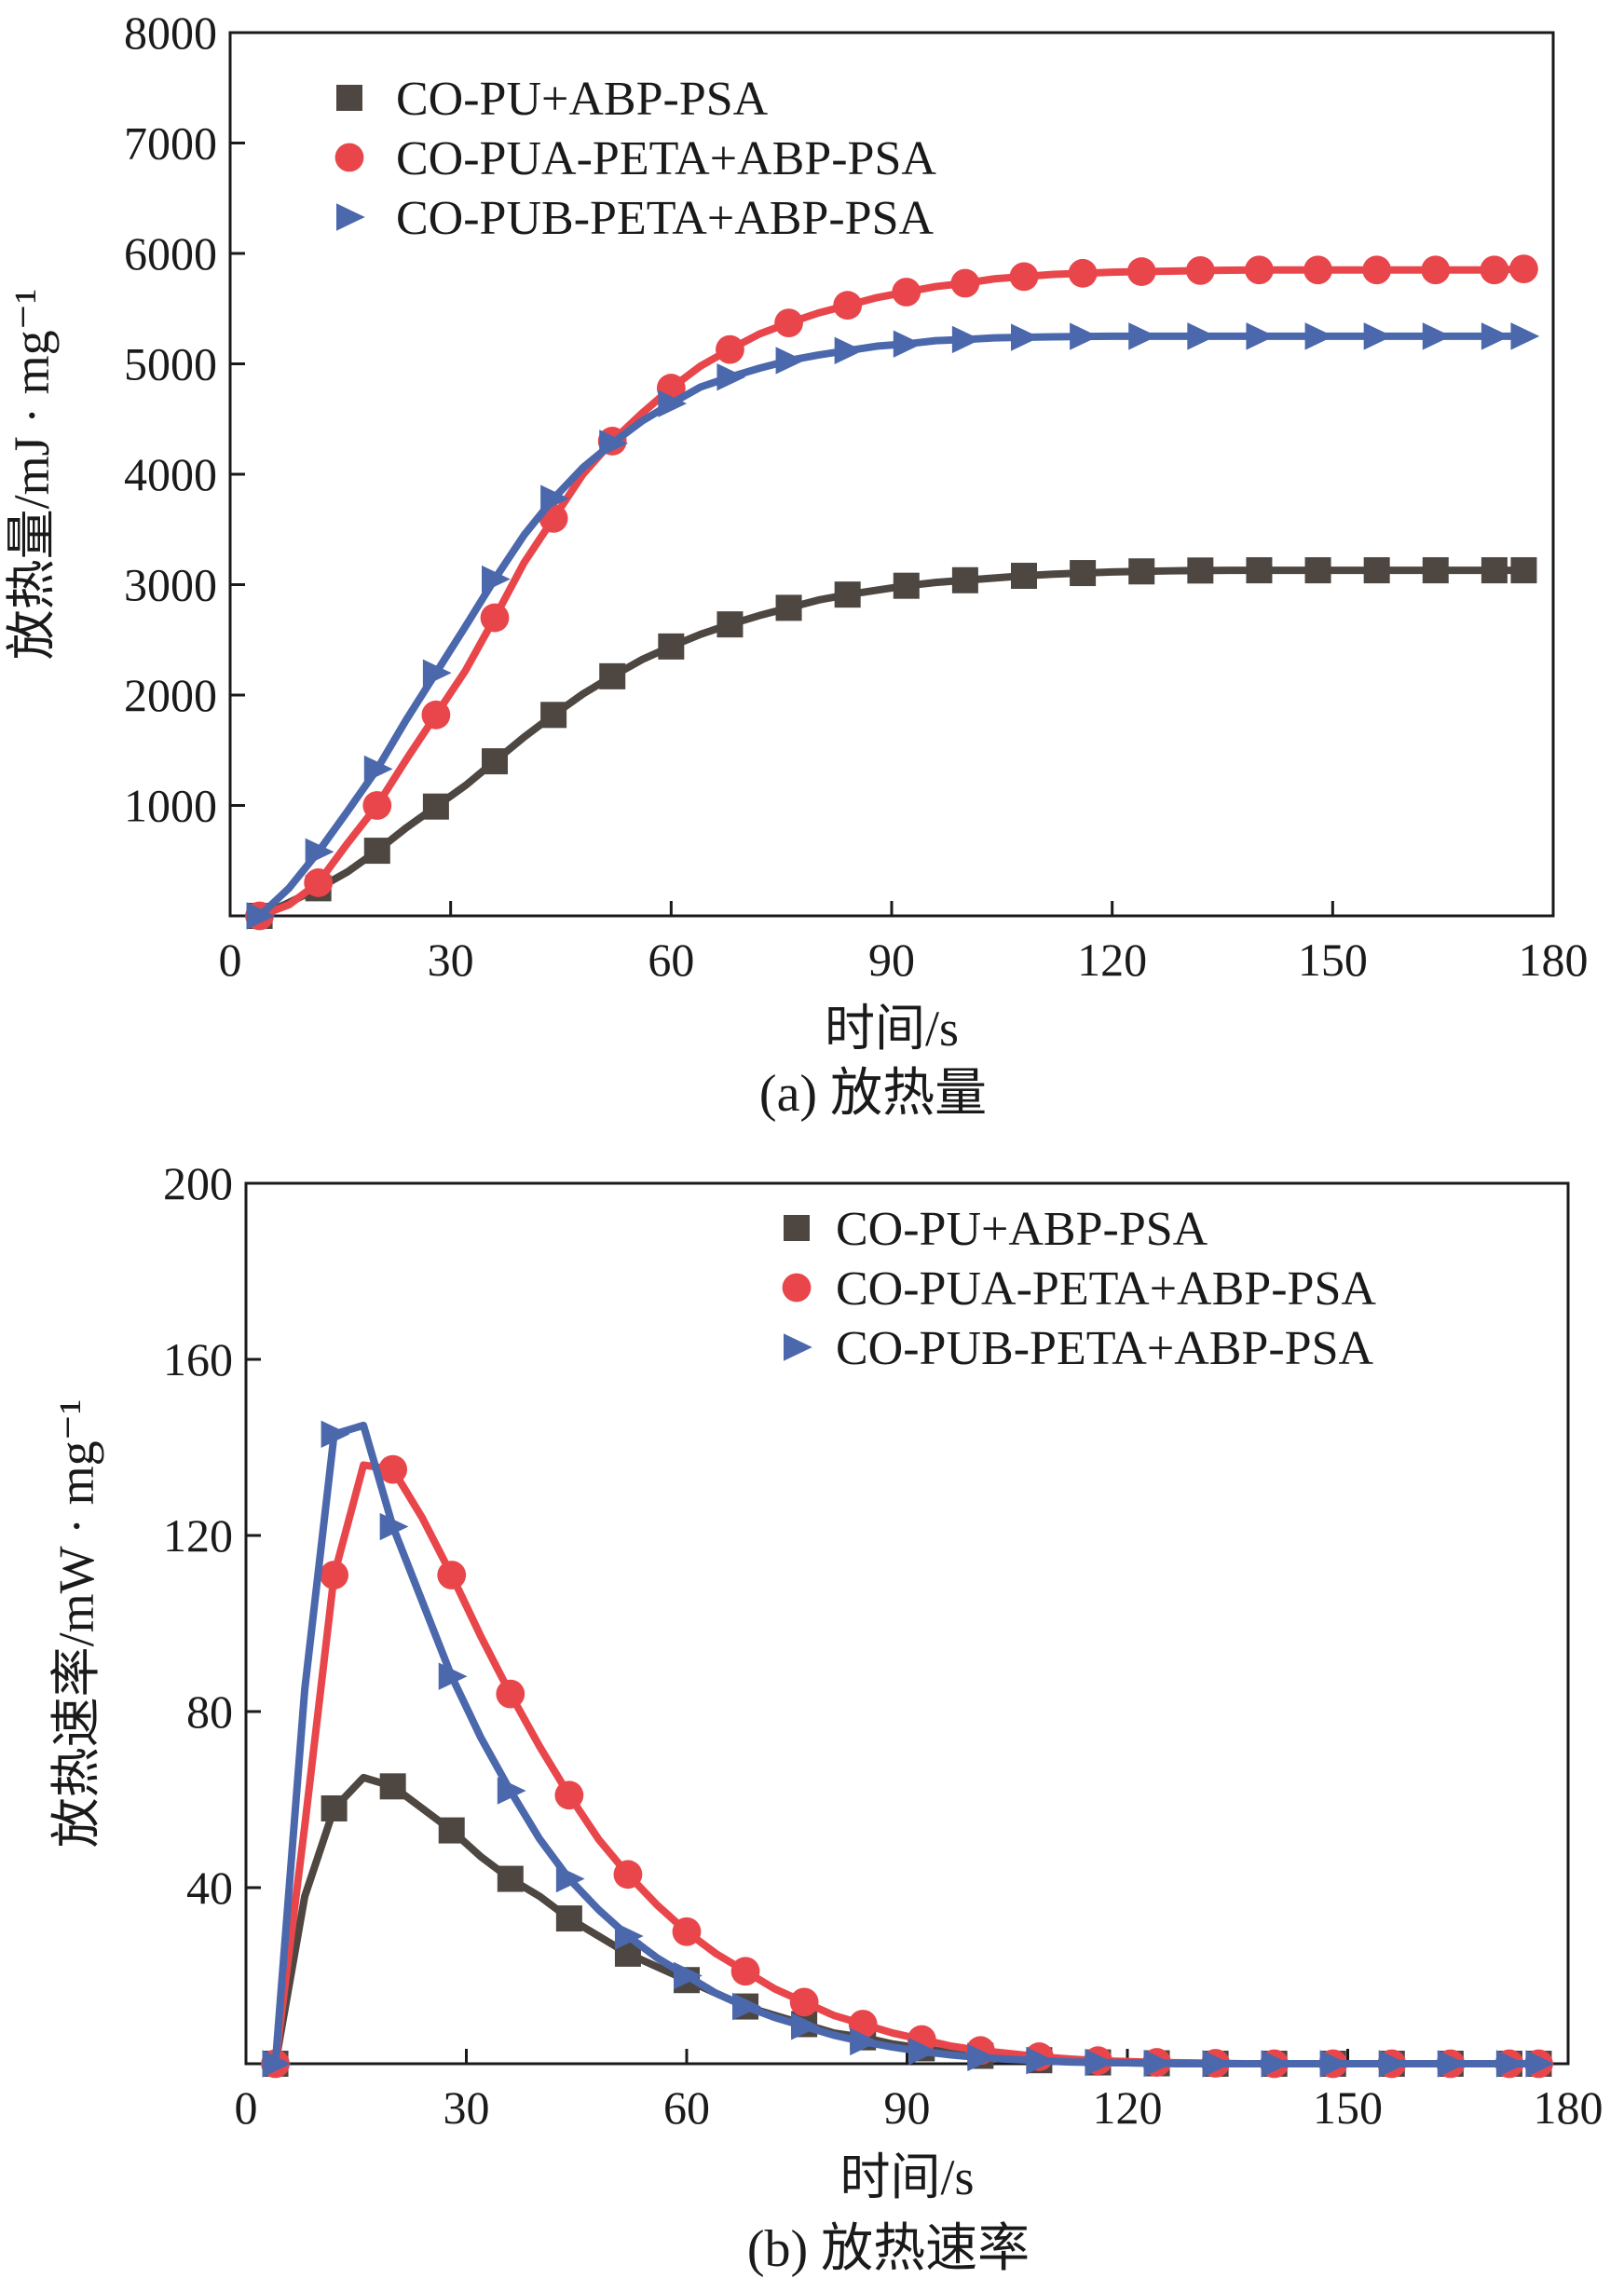  I want to click on y-tick-label: 120, so click(198, 1535).